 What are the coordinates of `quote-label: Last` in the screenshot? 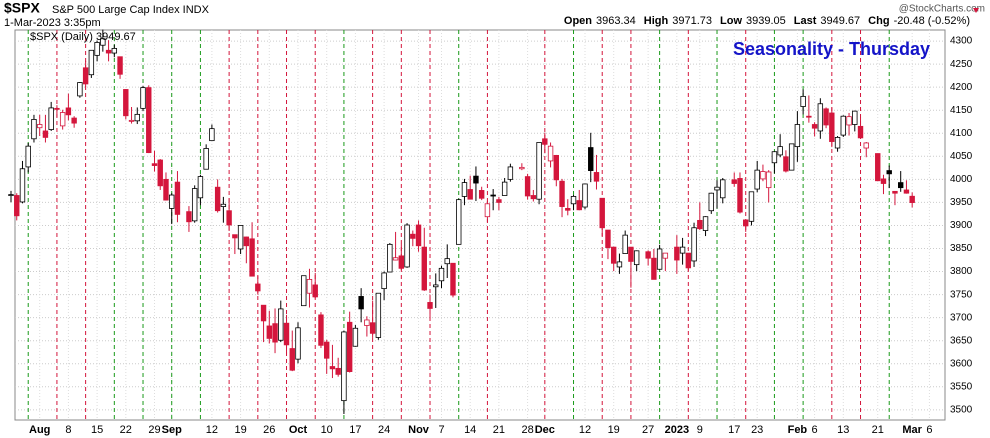 It's located at (805, 21).